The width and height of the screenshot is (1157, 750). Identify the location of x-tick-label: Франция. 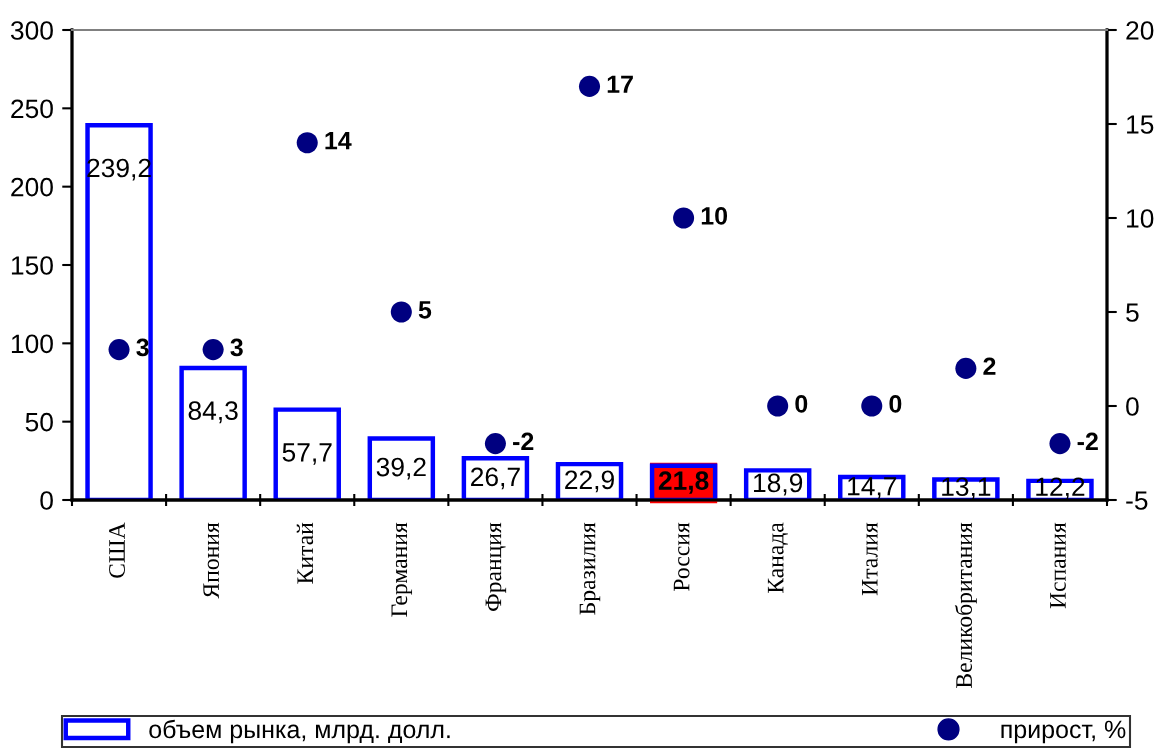
(496, 566).